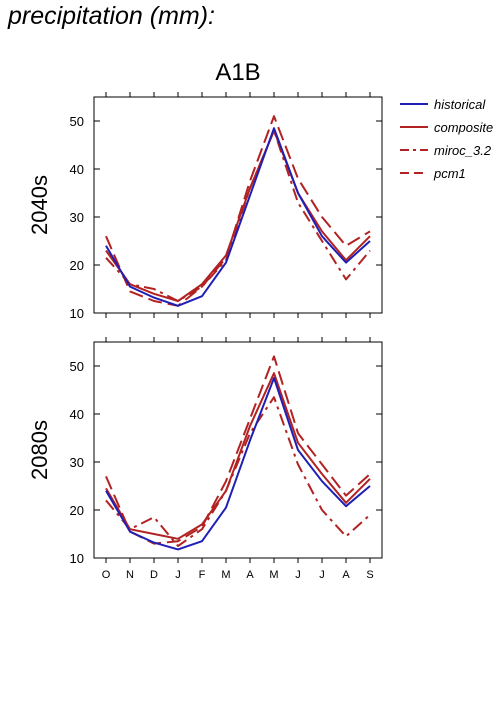 The height and width of the screenshot is (709, 501). I want to click on y-axis-label: 2080s, so click(39, 450).